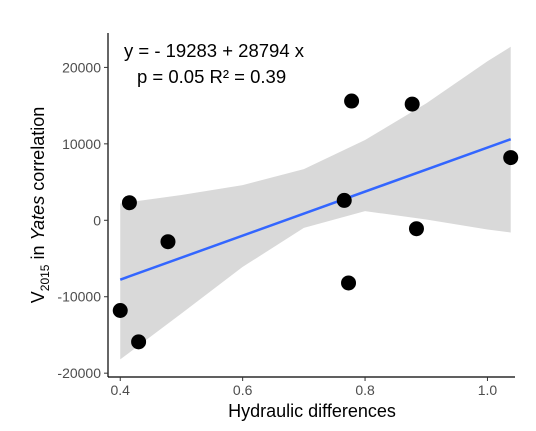 The height and width of the screenshot is (431, 536). Describe the element at coordinates (38, 297) in the screenshot. I see `y-axis-title-v: V` at that location.